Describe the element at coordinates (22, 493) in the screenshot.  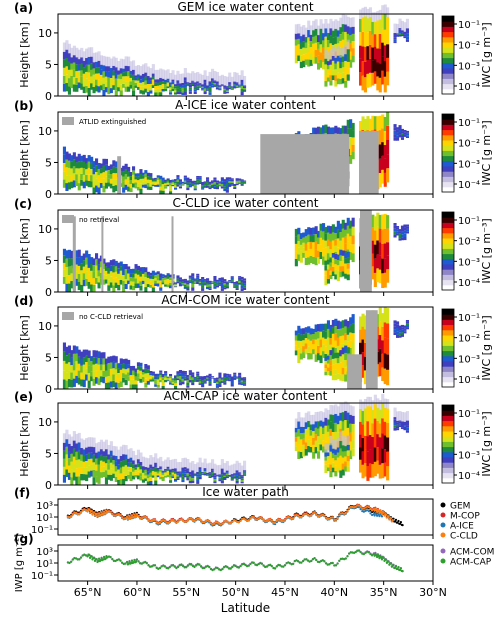
I see `panel-letter: (f)` at that location.